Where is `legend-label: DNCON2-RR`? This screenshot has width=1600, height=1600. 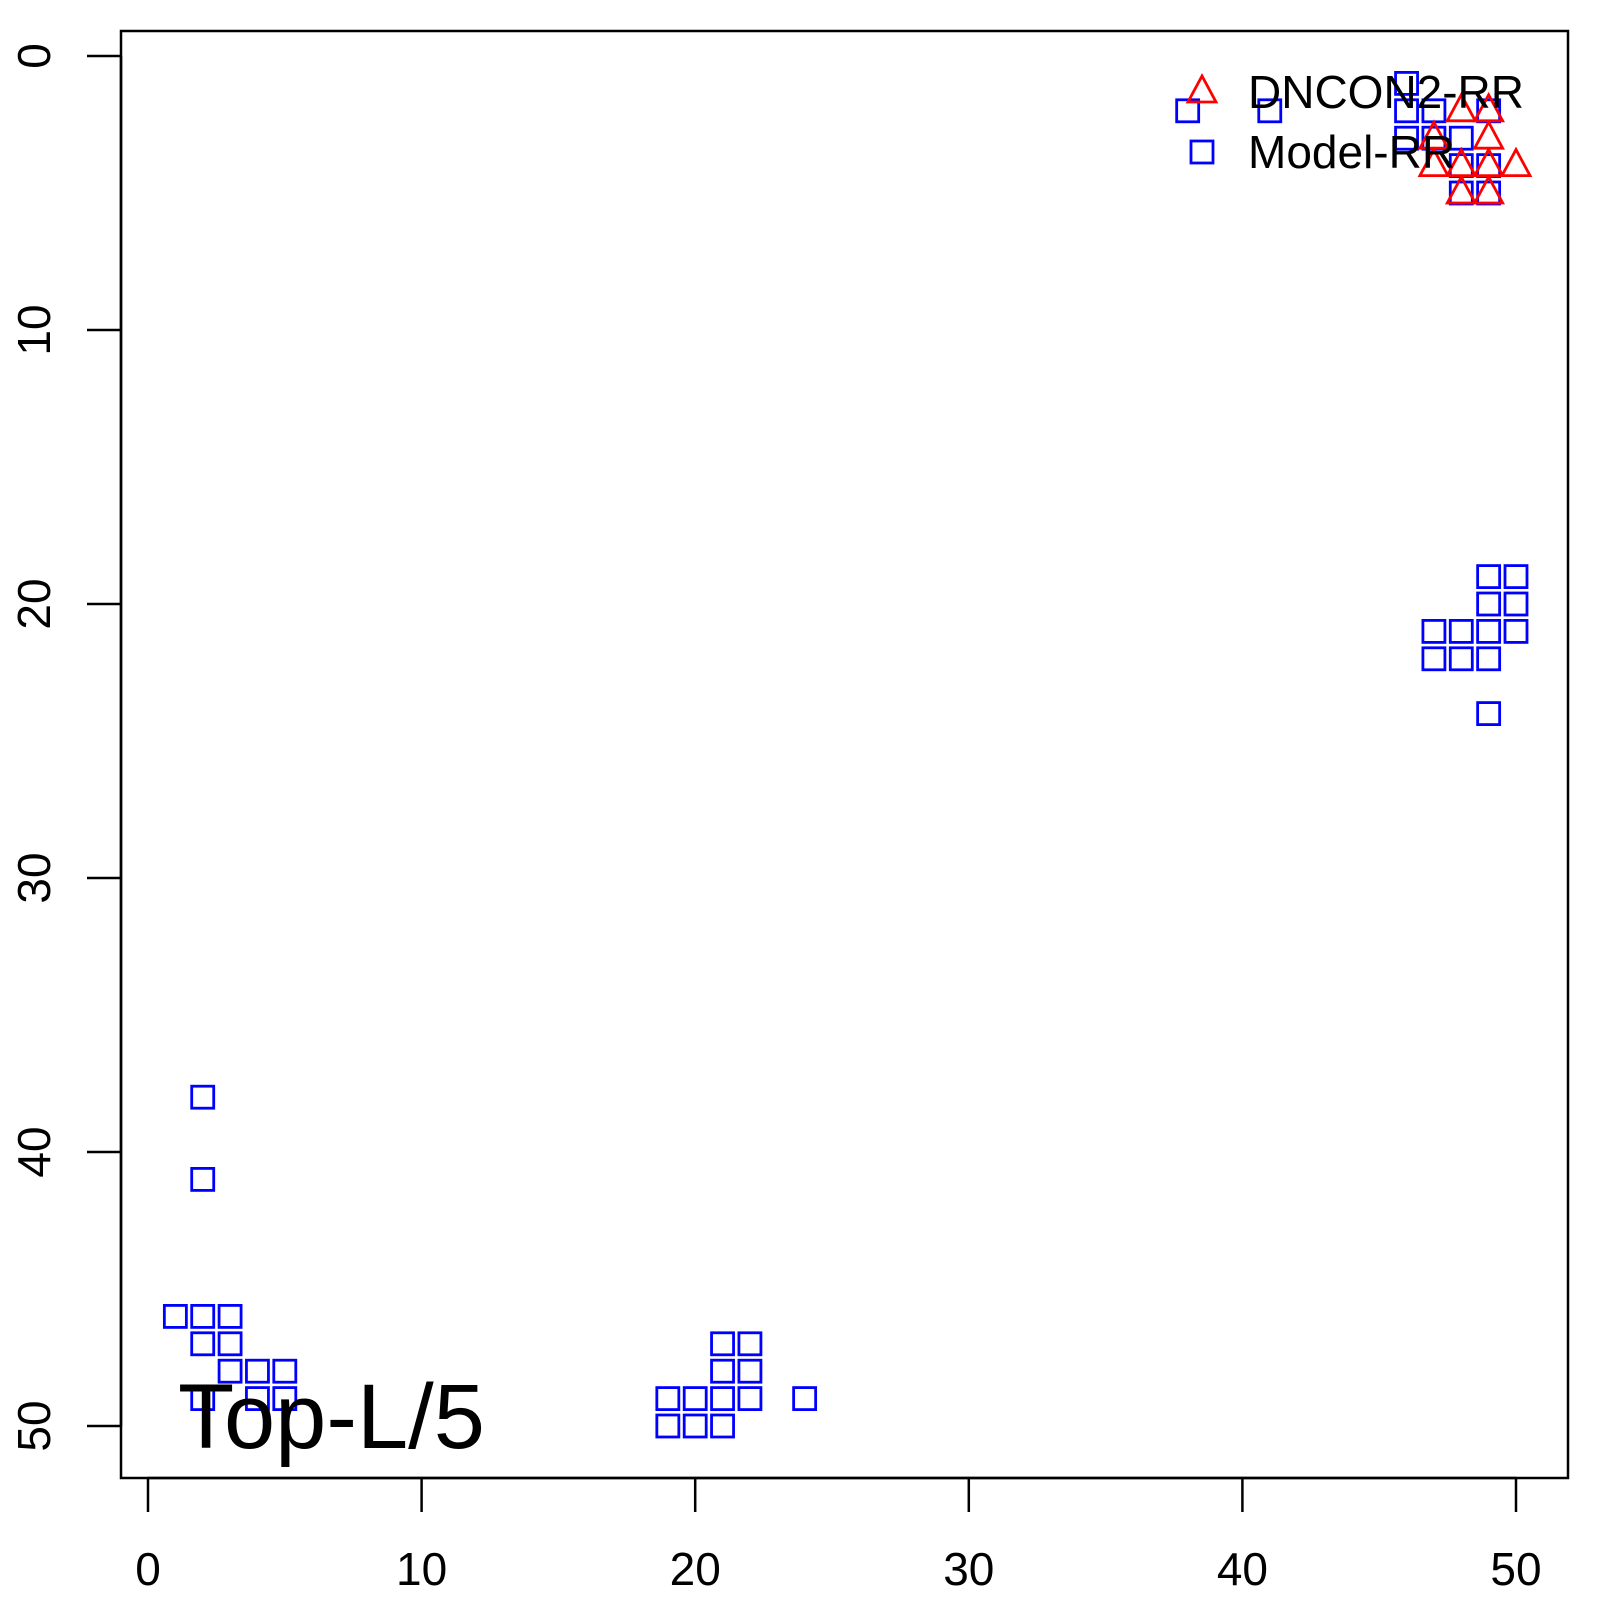
legend-label: DNCON2-RR is located at coordinates (1386, 92).